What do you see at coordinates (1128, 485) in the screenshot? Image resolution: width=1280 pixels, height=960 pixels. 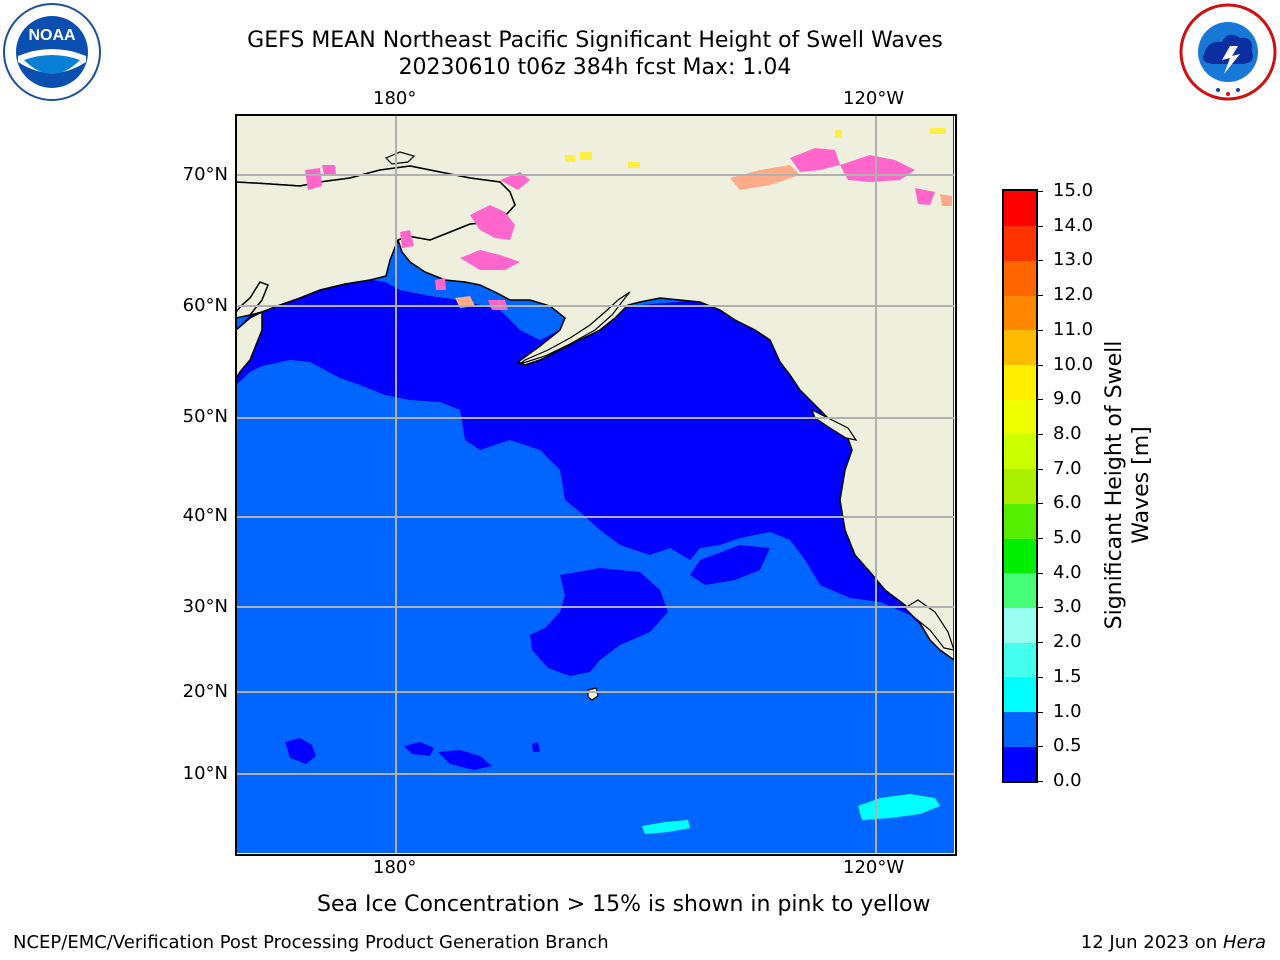 I see `colorbar-title: Significant Height of Swell Waves [m]` at bounding box center [1128, 485].